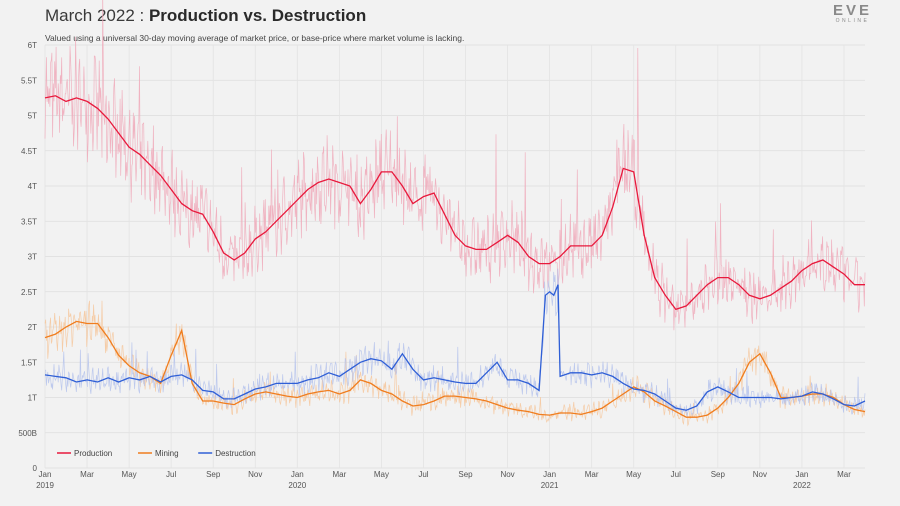 The height and width of the screenshot is (506, 900). What do you see at coordinates (45, 485) in the screenshot?
I see `x-tick-year-label: 2019` at bounding box center [45, 485].